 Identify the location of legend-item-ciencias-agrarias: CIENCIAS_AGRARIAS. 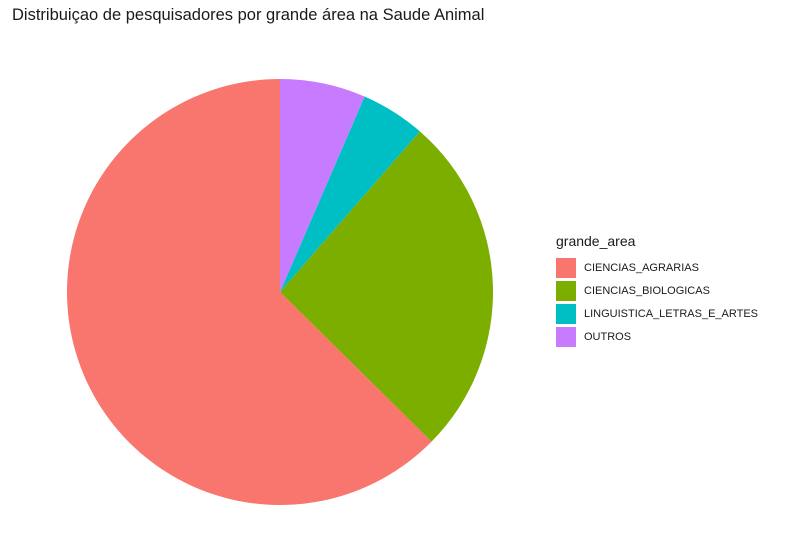
(657, 267).